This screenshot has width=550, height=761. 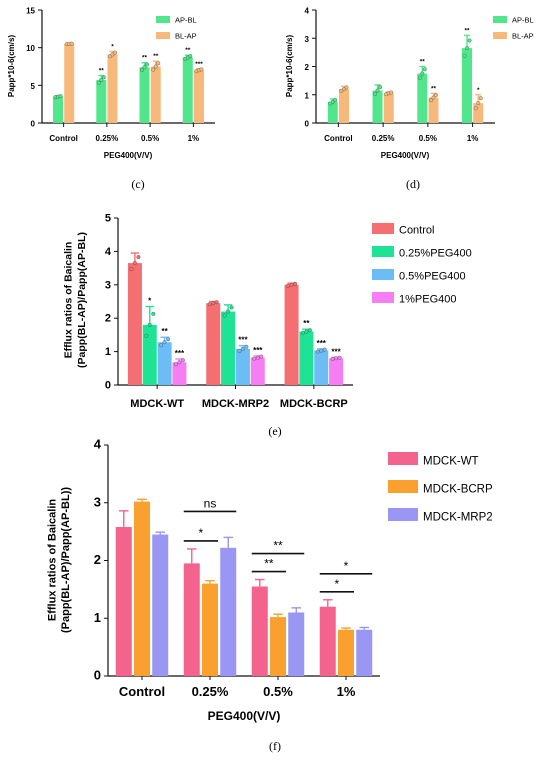 I want to click on y-tick-label: 5, so click(x=108, y=219).